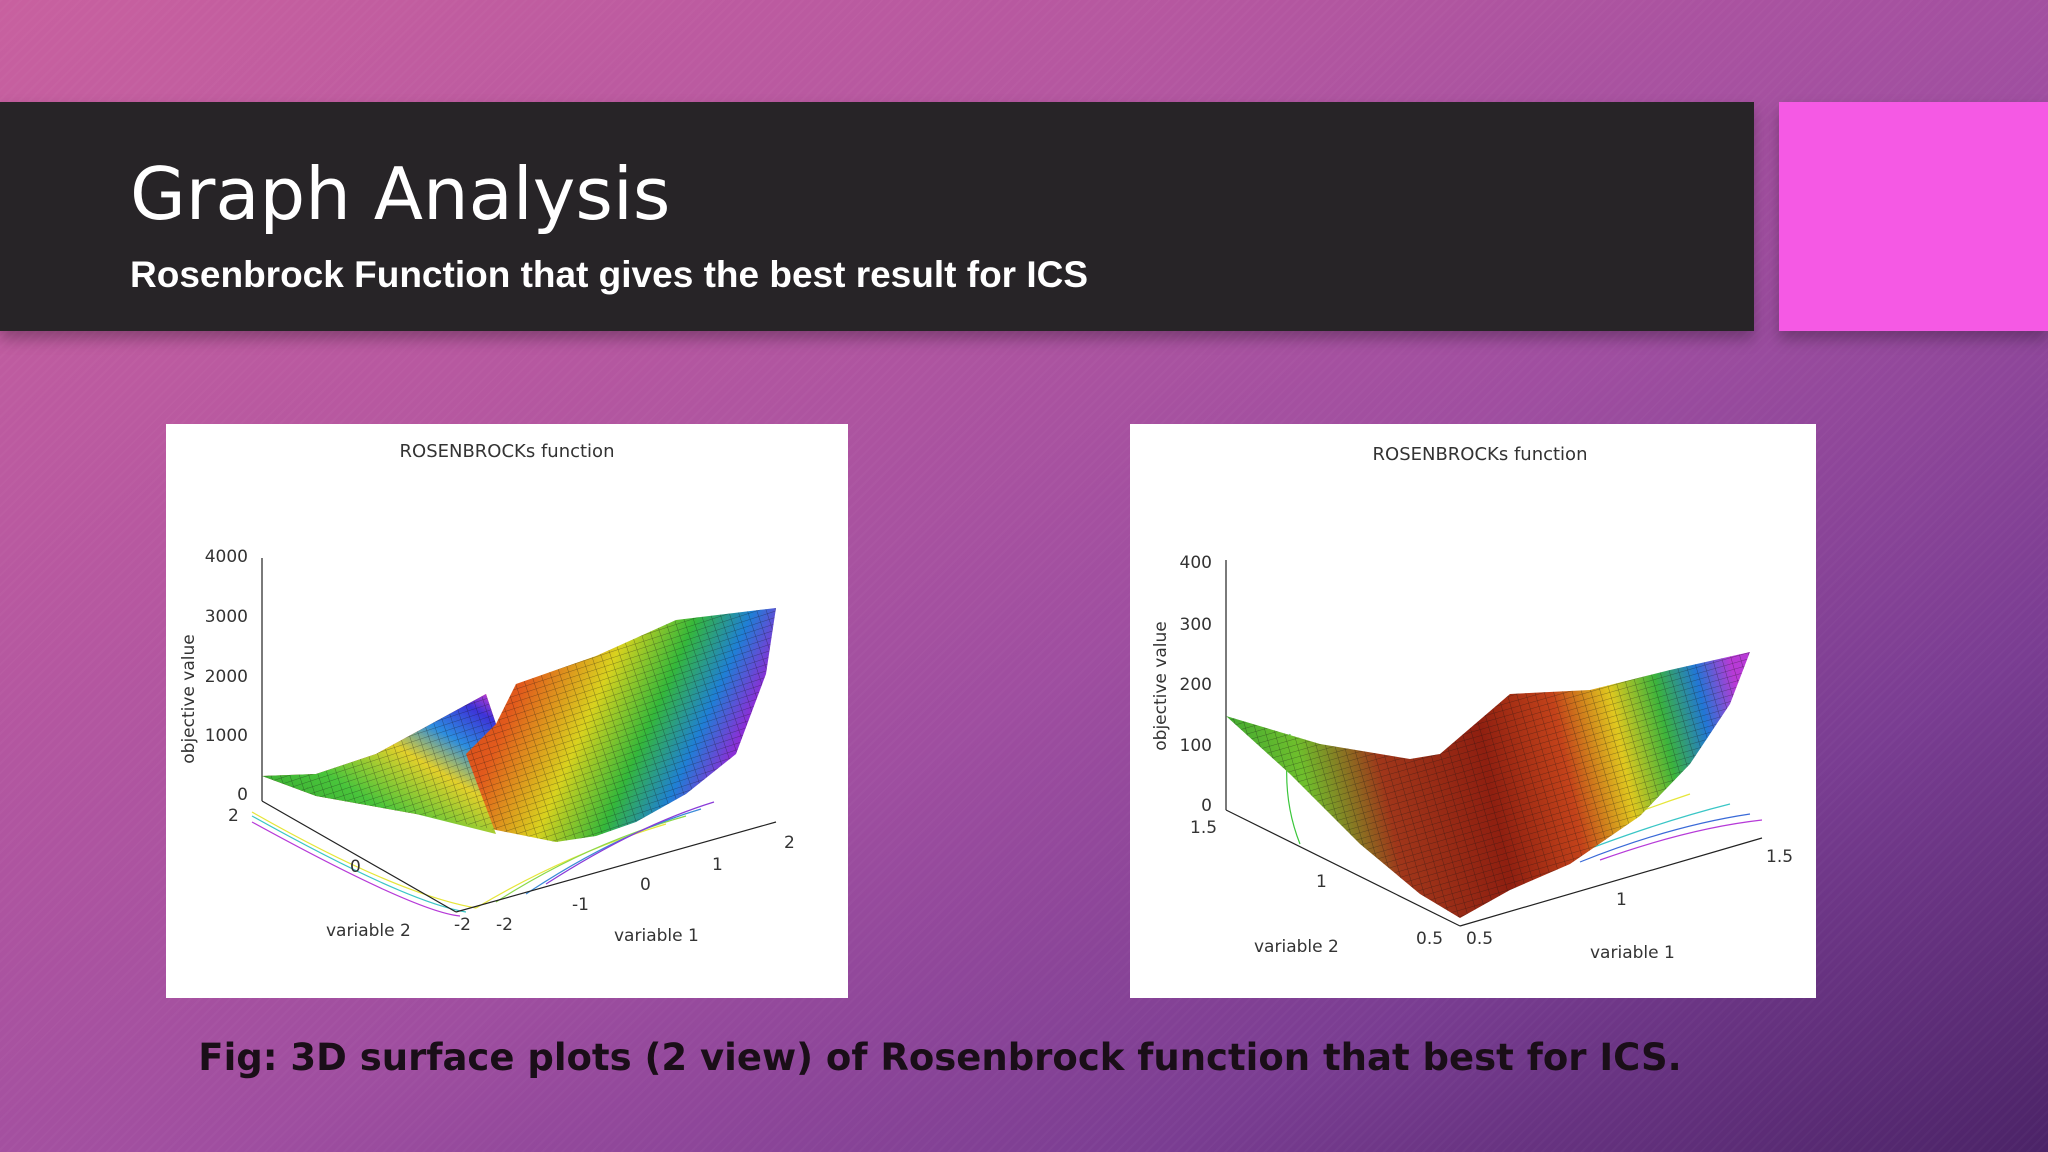 Image resolution: width=2048 pixels, height=1152 pixels. What do you see at coordinates (233, 816) in the screenshot?
I see `v2-tick: 2` at bounding box center [233, 816].